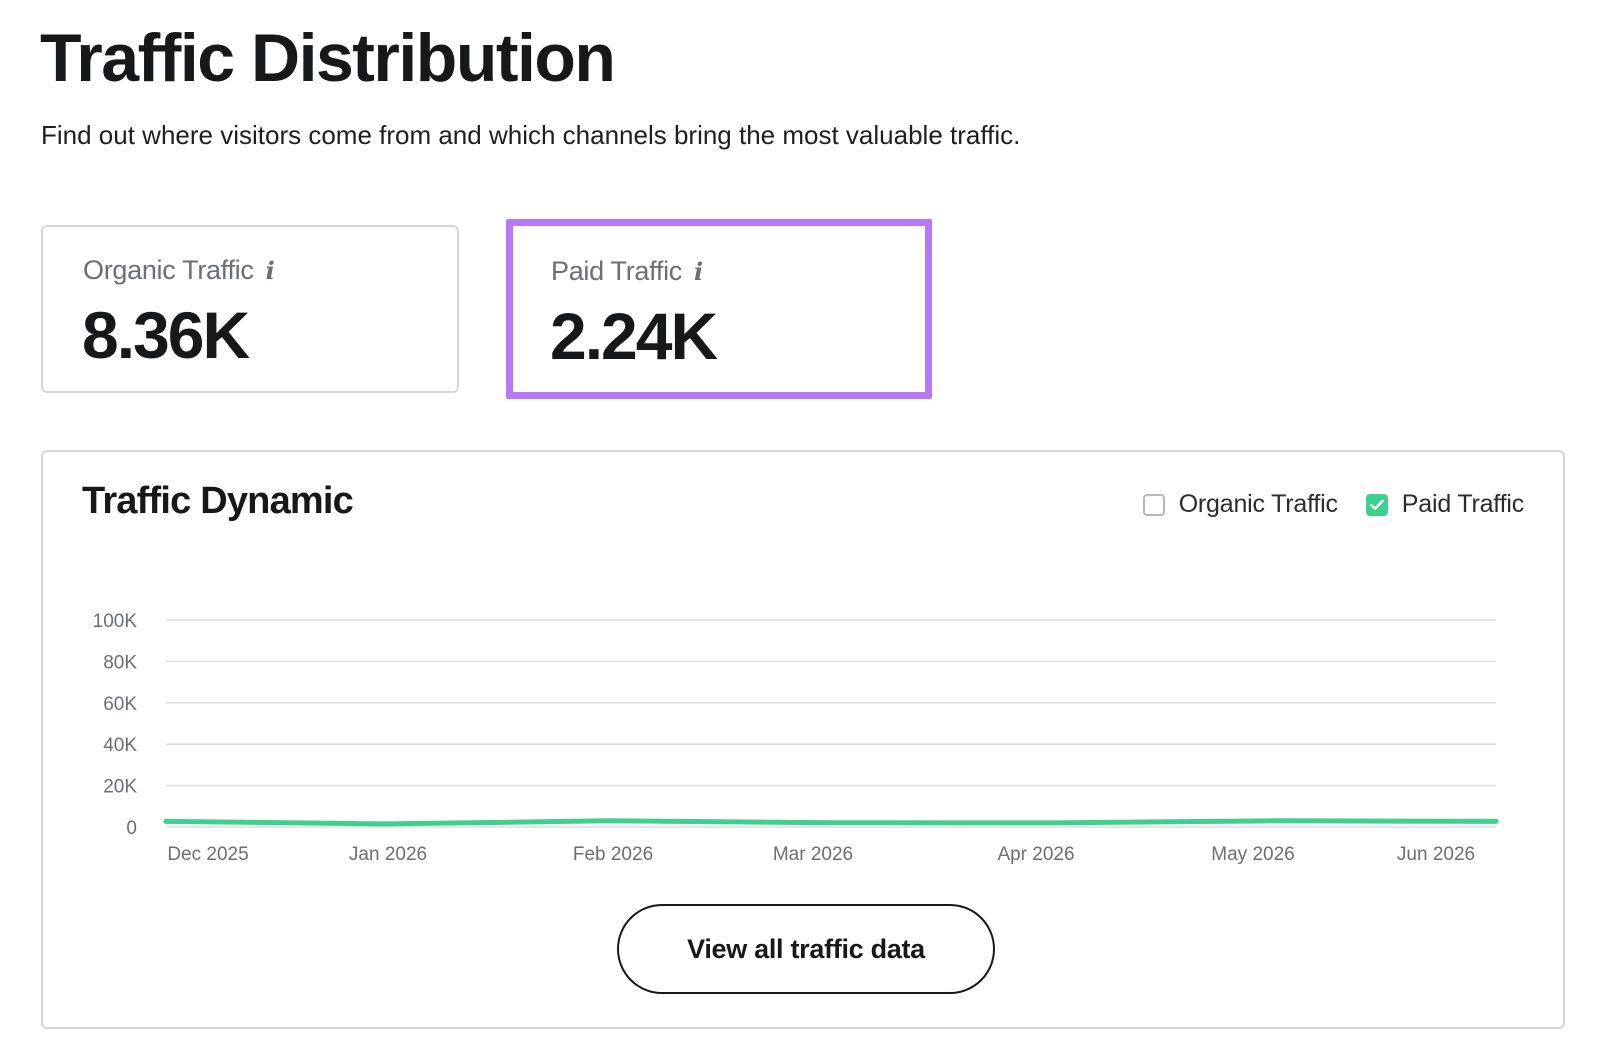  I want to click on x-tick-label: Jan 2026, so click(388, 854).